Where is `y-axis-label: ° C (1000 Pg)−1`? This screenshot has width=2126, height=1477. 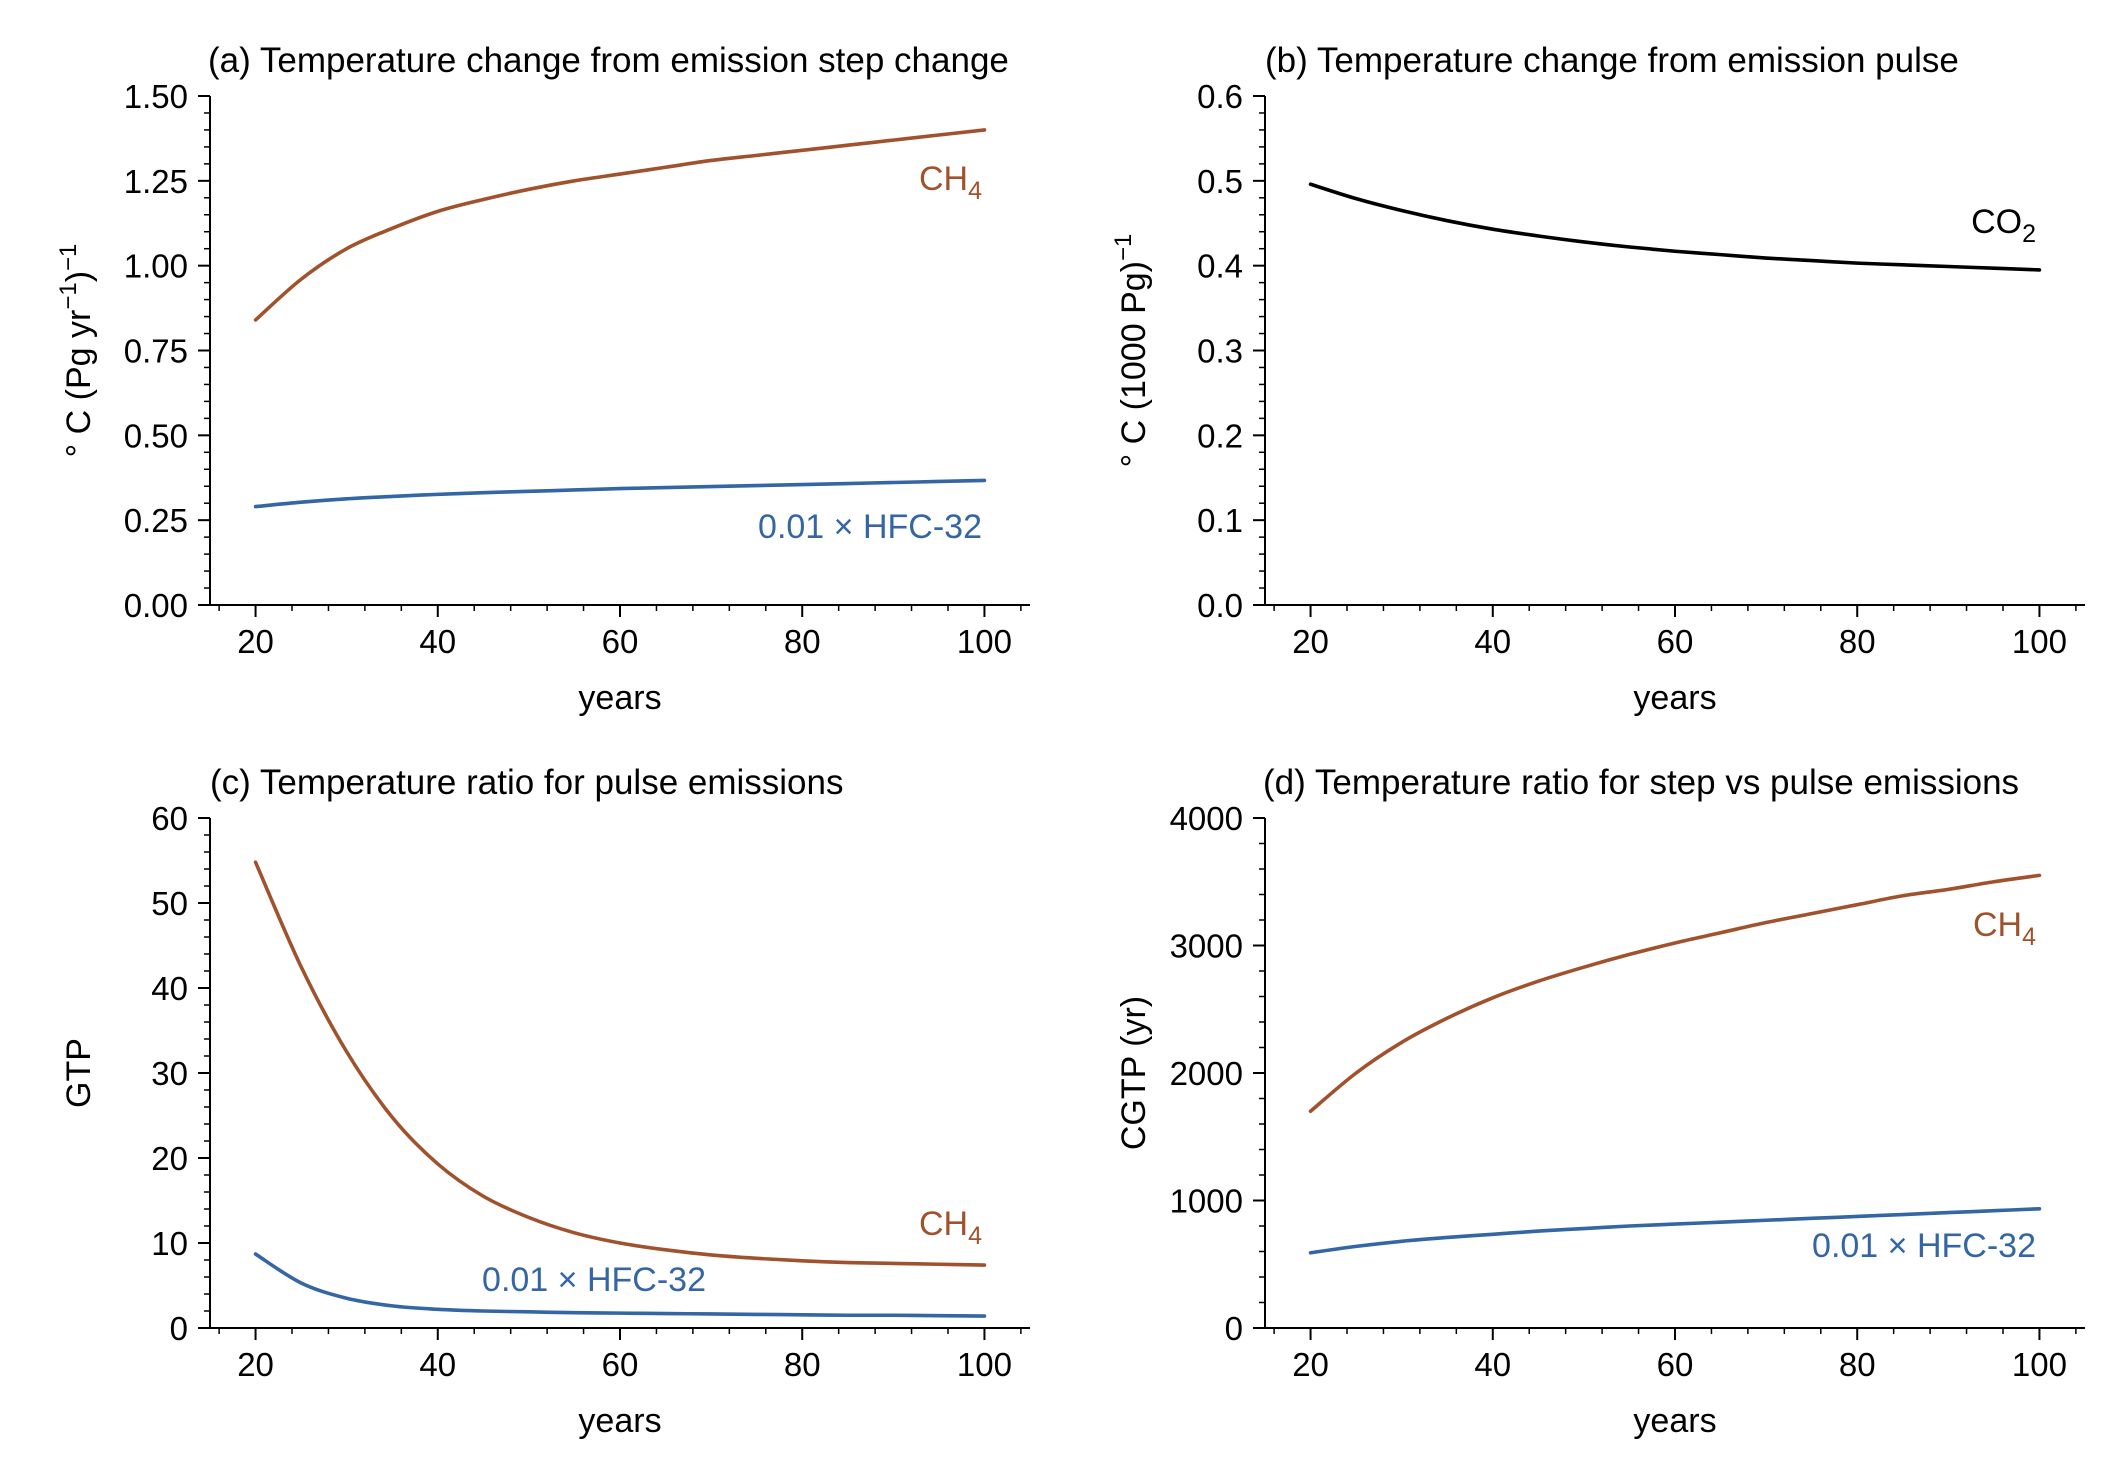
y-axis-label: ° C (1000 Pg)−1 is located at coordinates (1131, 351).